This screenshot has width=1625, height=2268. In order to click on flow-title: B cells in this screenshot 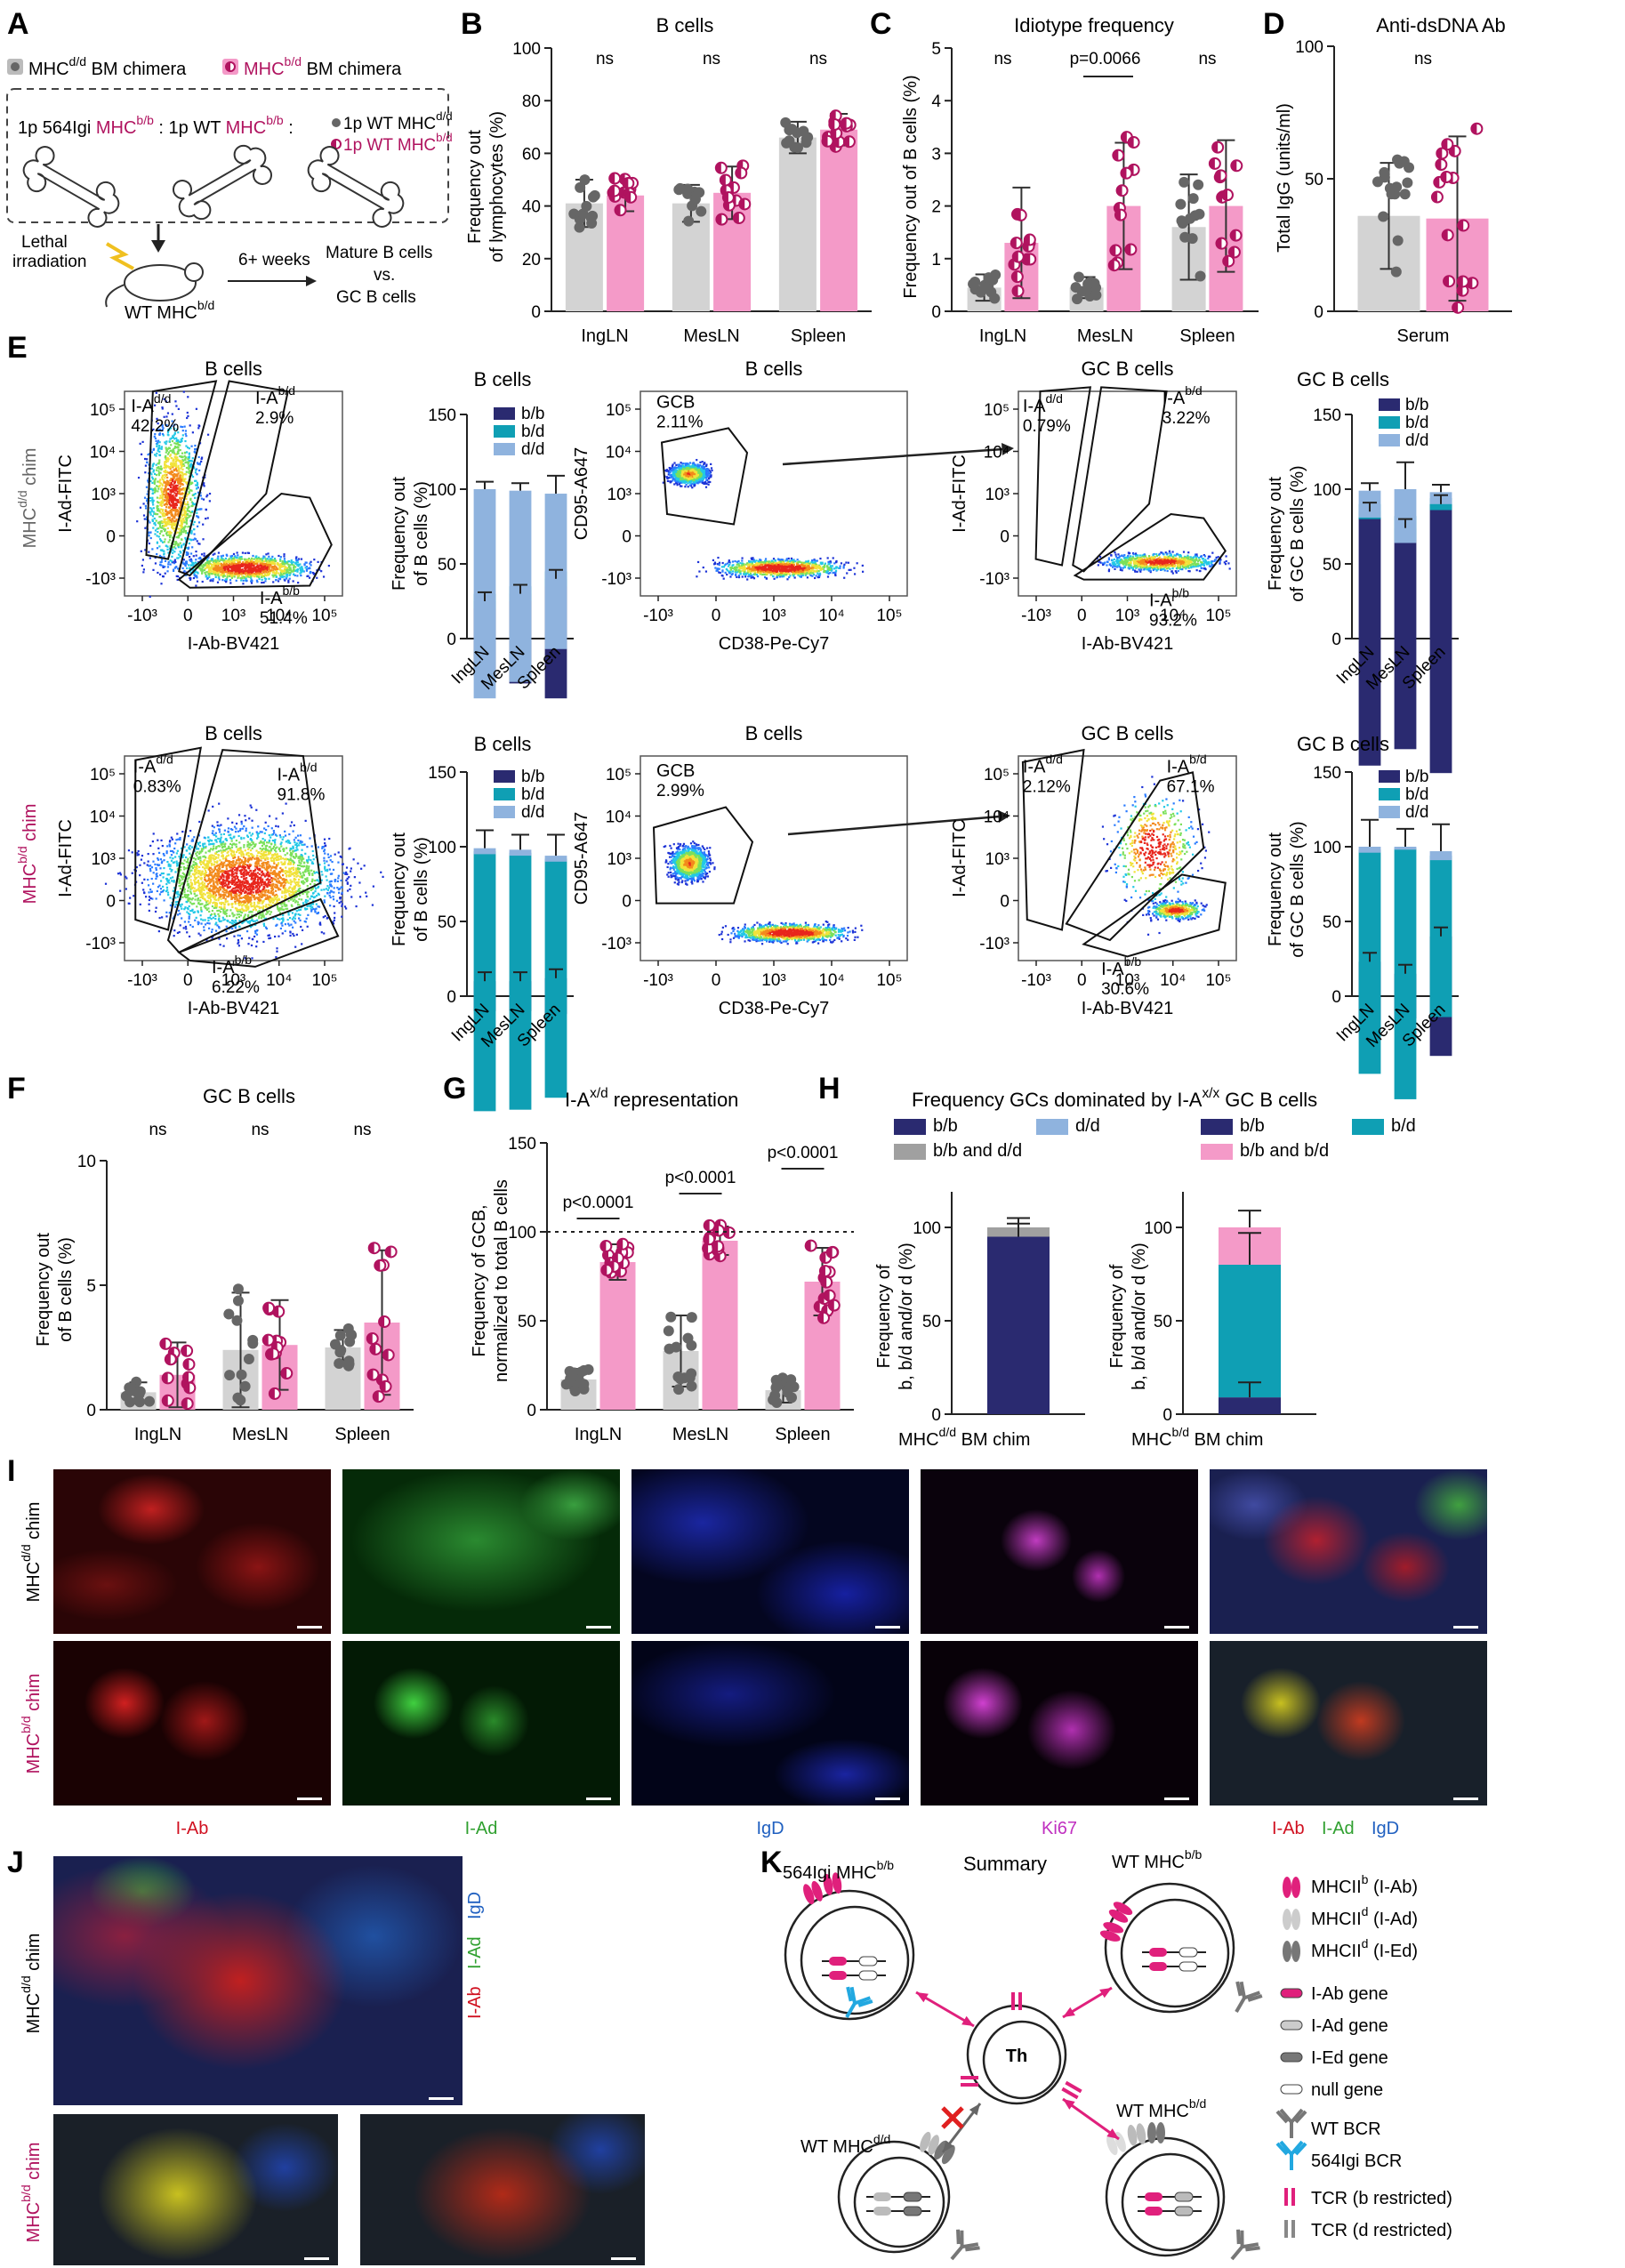, I will do `click(774, 369)`.